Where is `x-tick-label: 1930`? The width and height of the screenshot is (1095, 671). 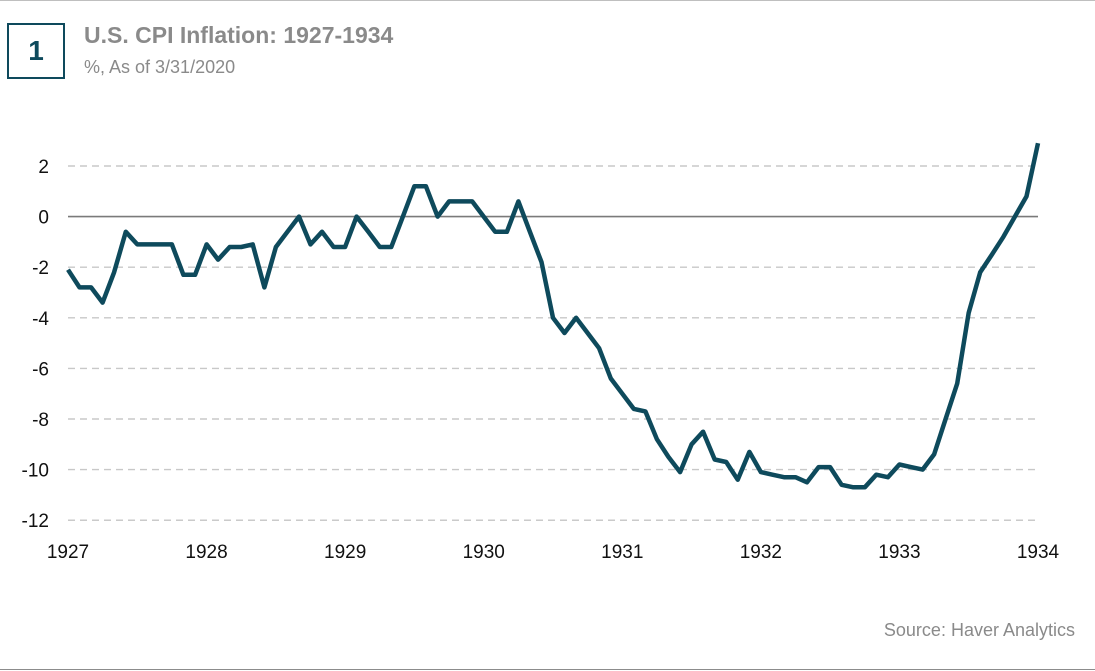 x-tick-label: 1930 is located at coordinates (484, 552).